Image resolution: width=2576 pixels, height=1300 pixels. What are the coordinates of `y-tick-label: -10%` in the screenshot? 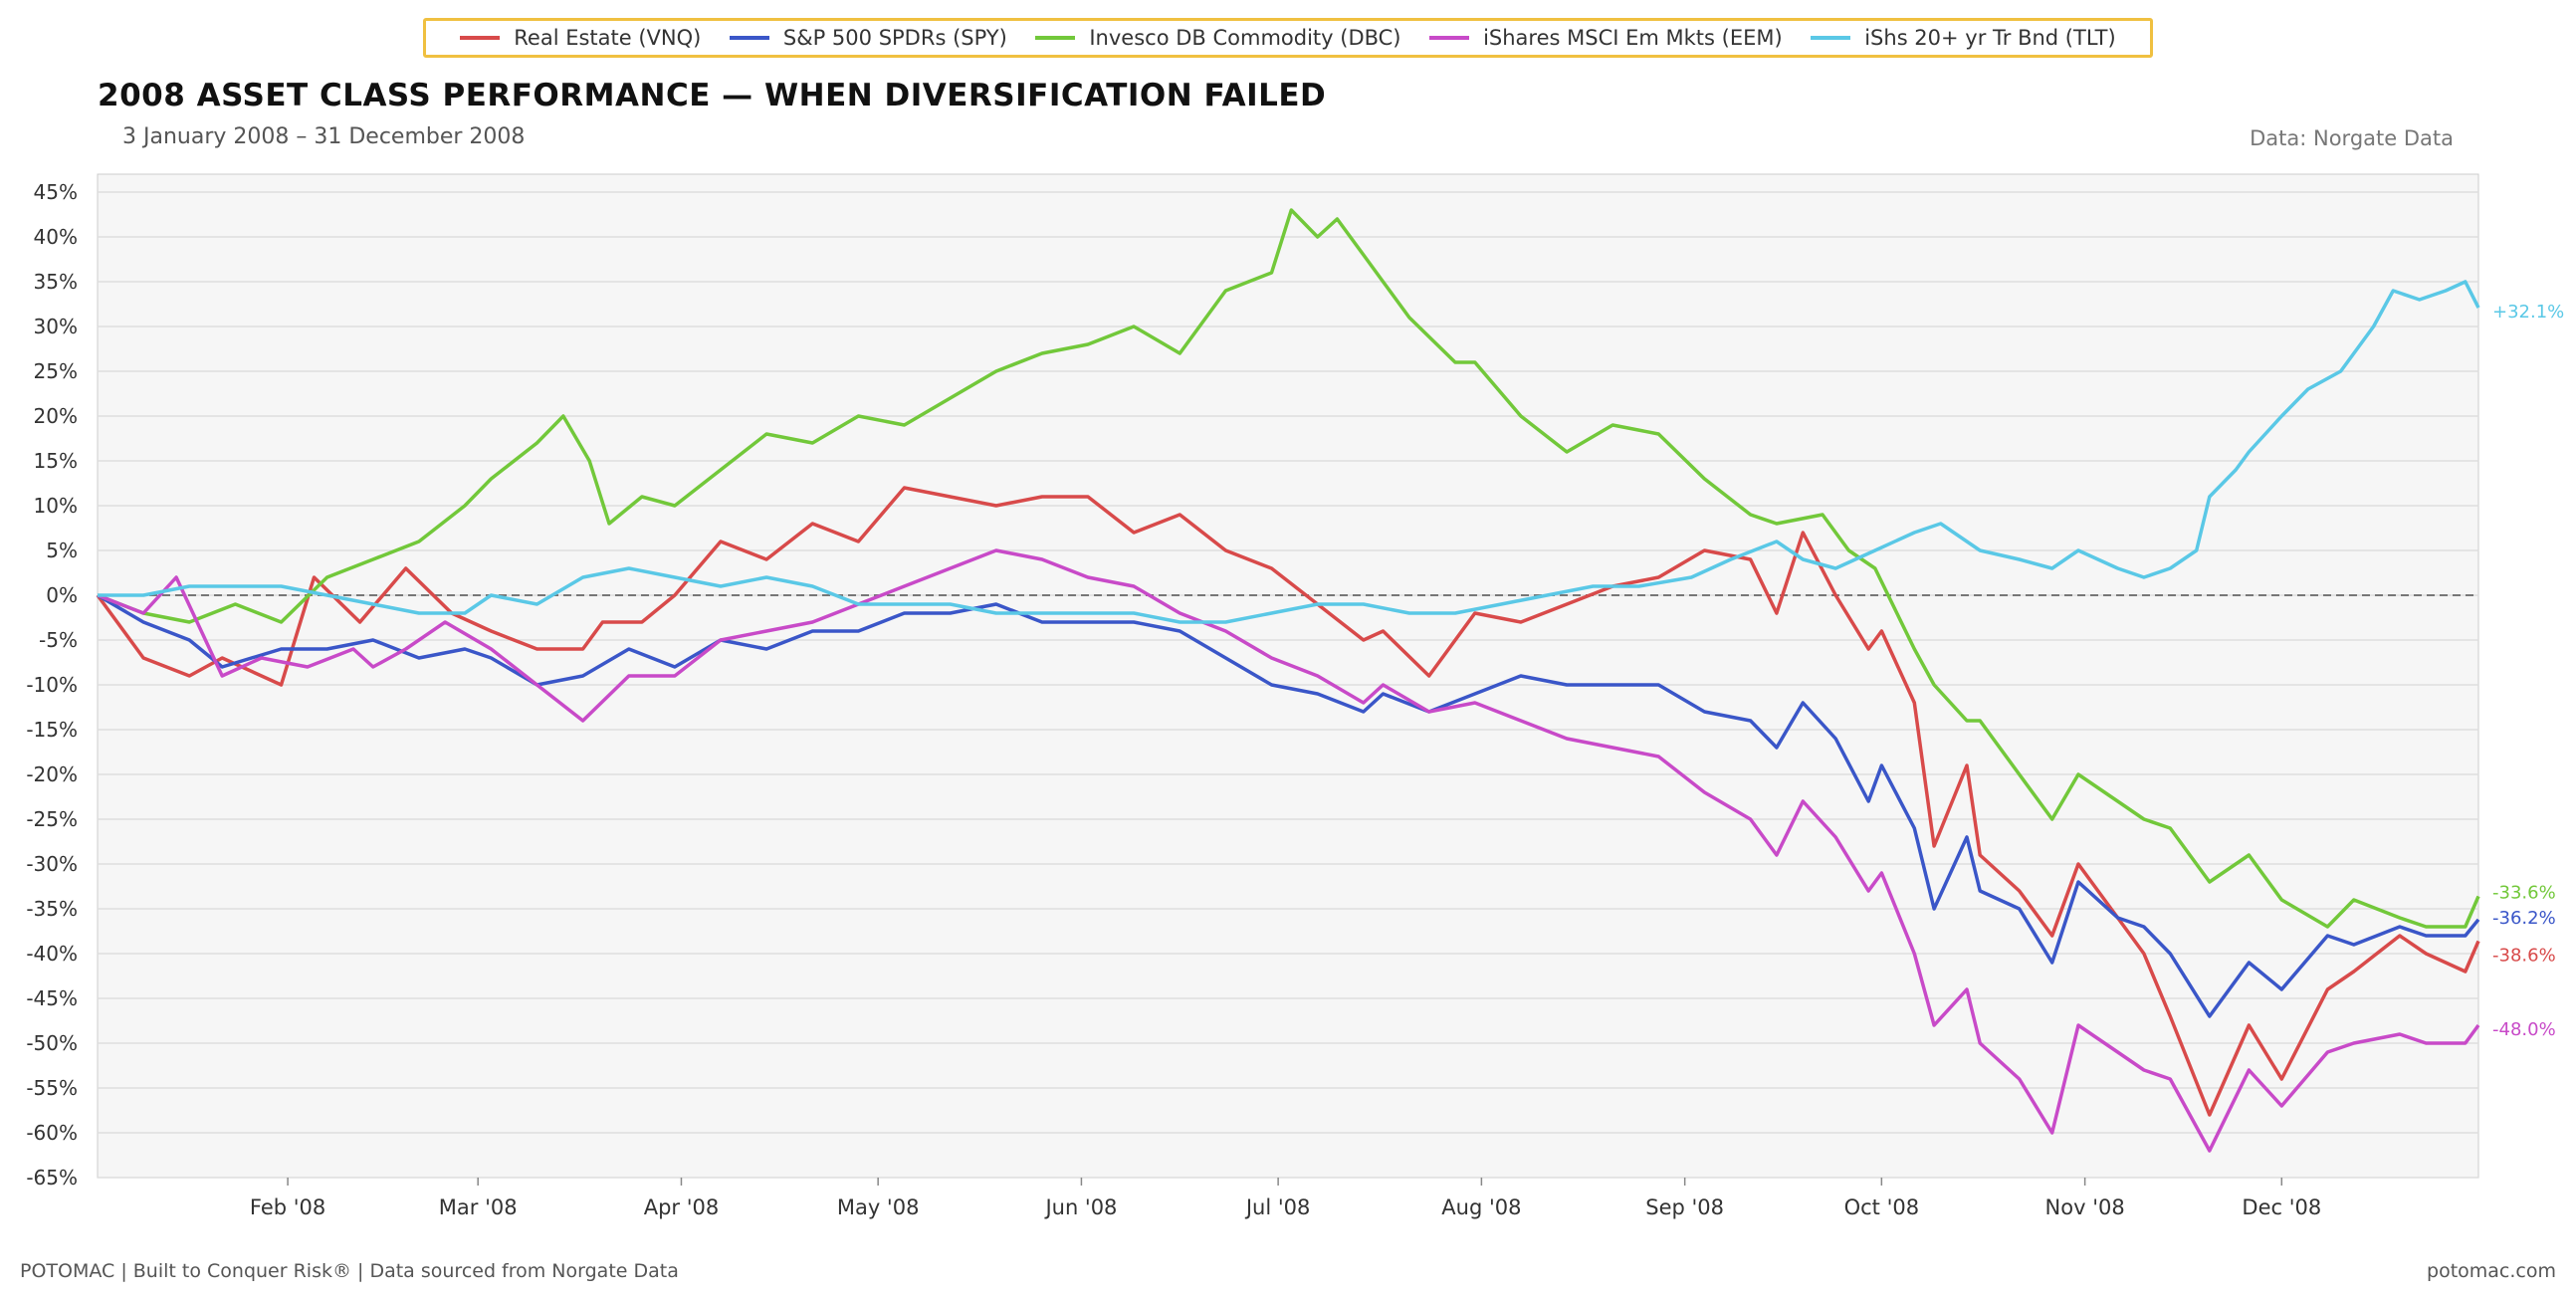 It's located at (52, 685).